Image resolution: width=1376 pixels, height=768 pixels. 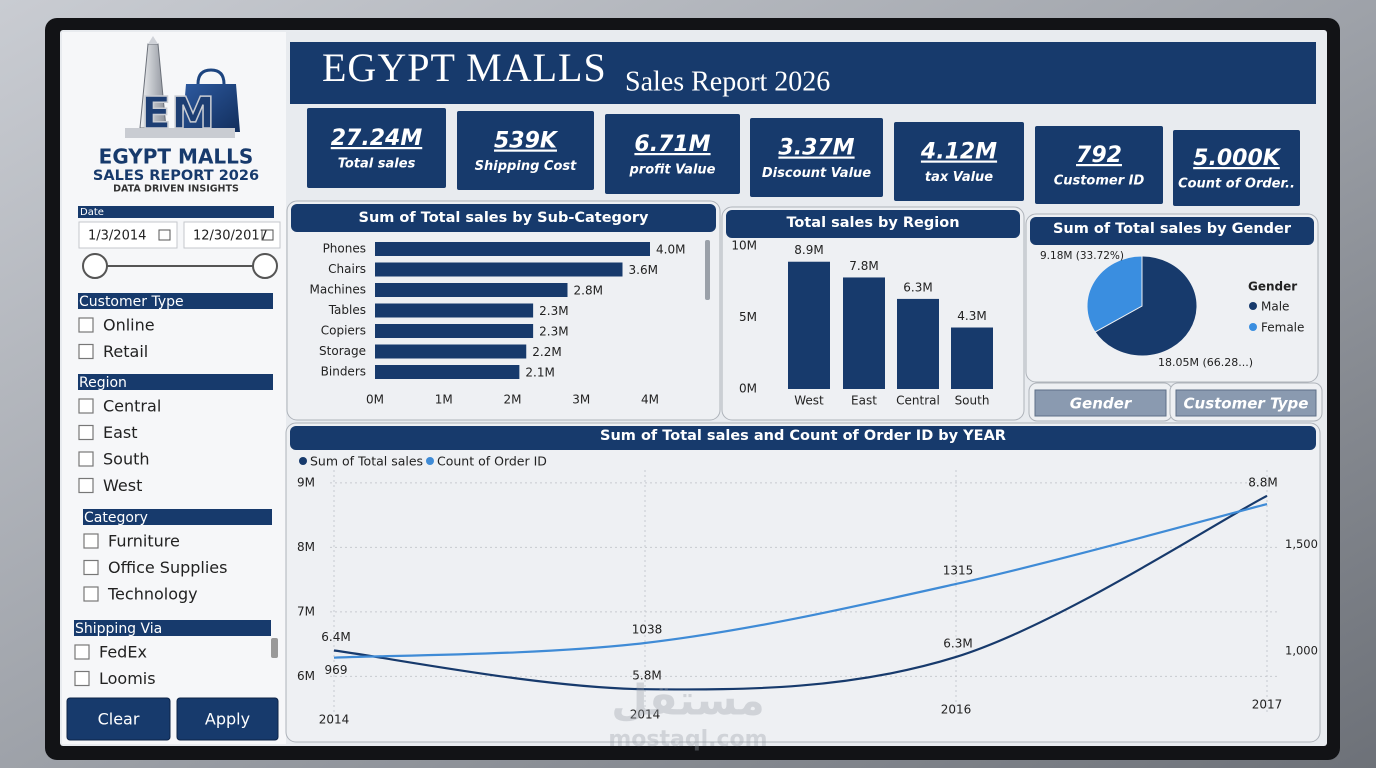 What do you see at coordinates (377, 138) in the screenshot?
I see `kpi-value: 27.24M` at bounding box center [377, 138].